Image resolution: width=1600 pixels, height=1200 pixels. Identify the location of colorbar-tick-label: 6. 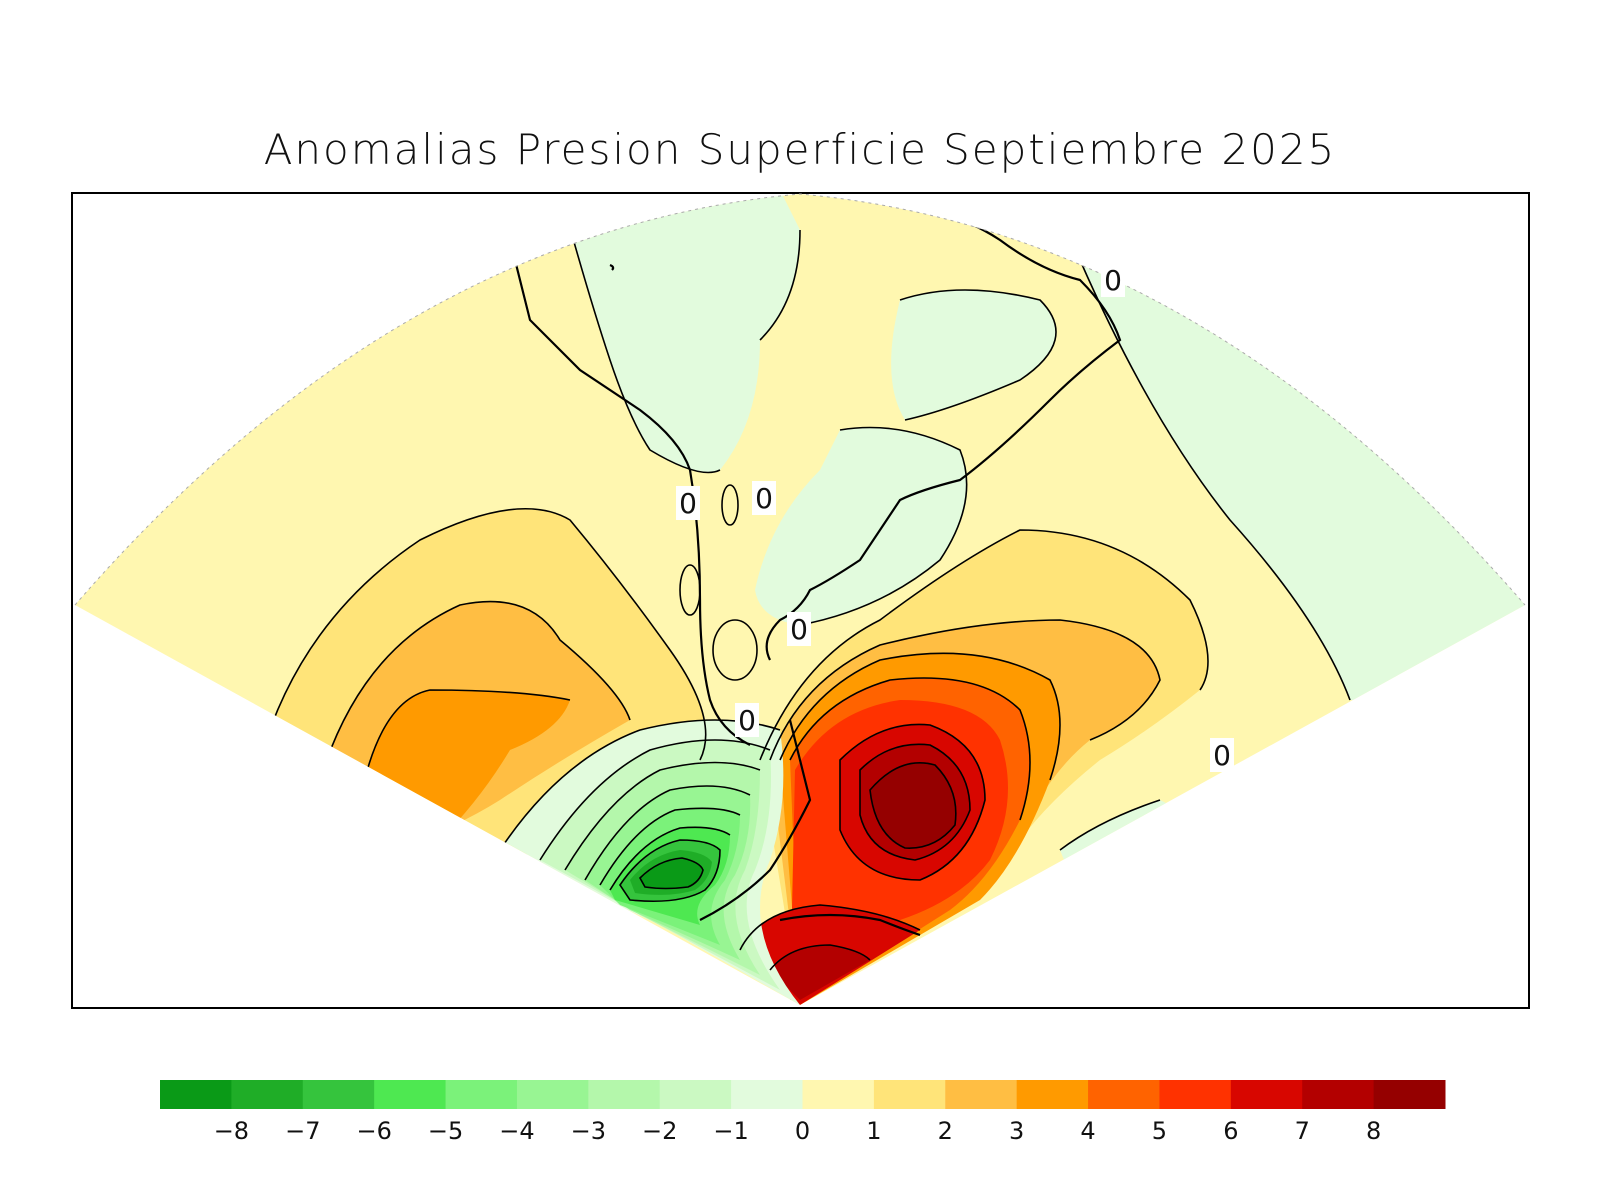
(1230, 1131).